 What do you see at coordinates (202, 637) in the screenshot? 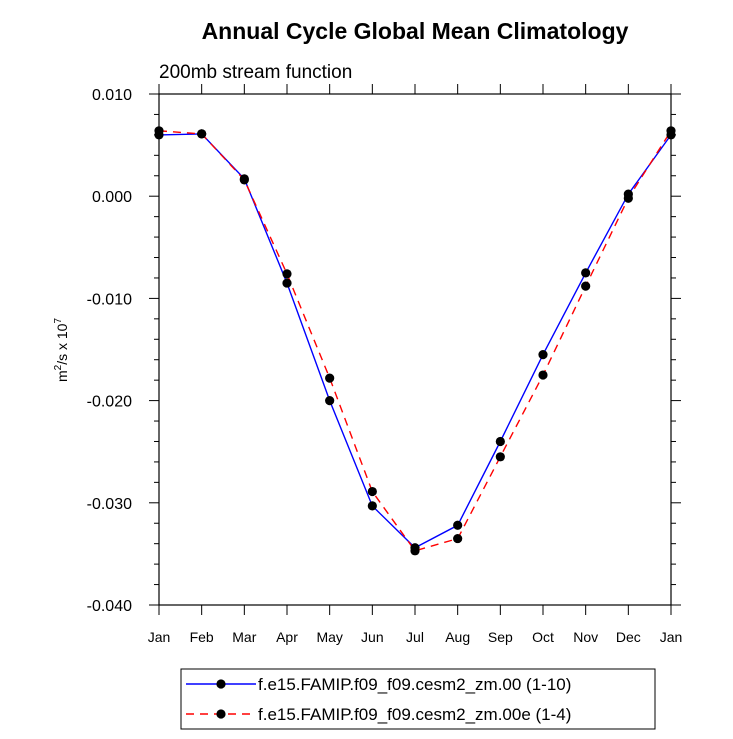
I see `x-tick-label: Feb` at bounding box center [202, 637].